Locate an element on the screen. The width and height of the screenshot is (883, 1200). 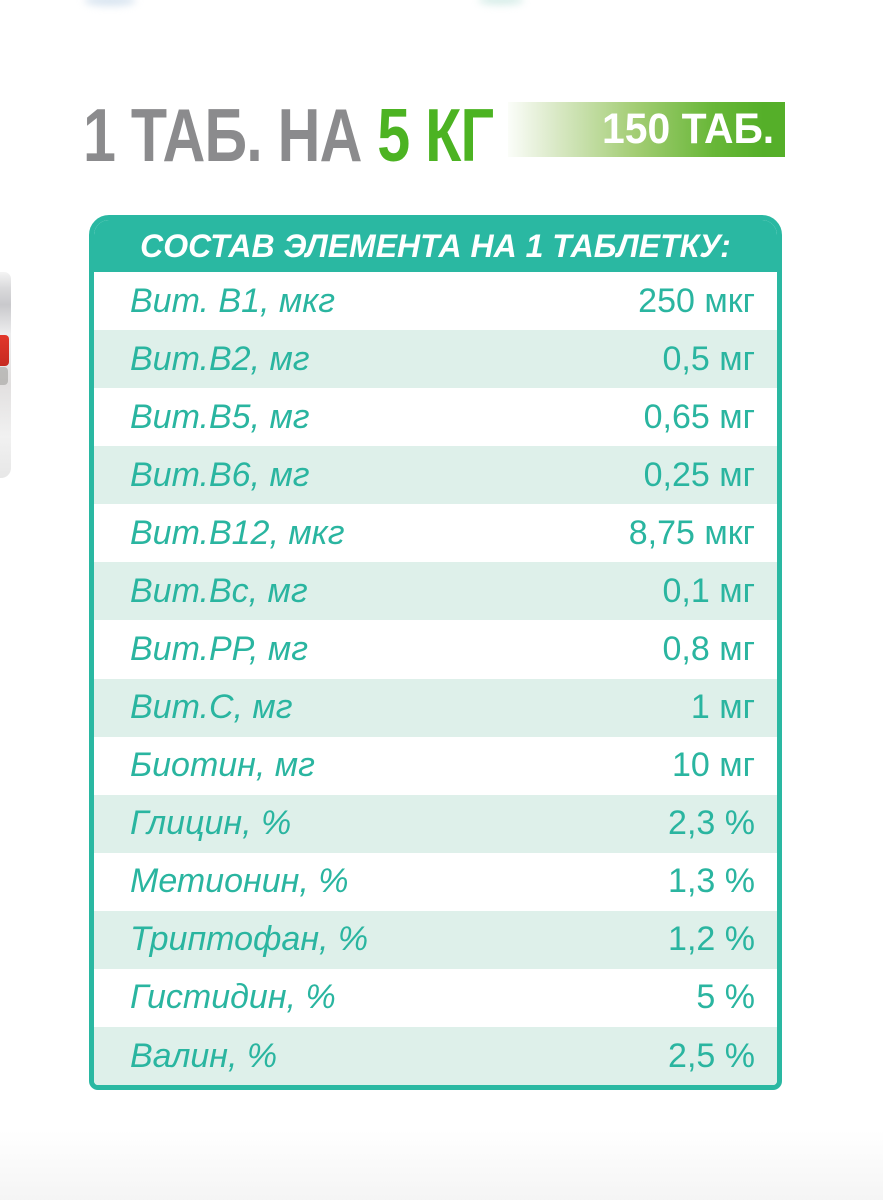
row-value: 0,25 мг is located at coordinates (699, 474).